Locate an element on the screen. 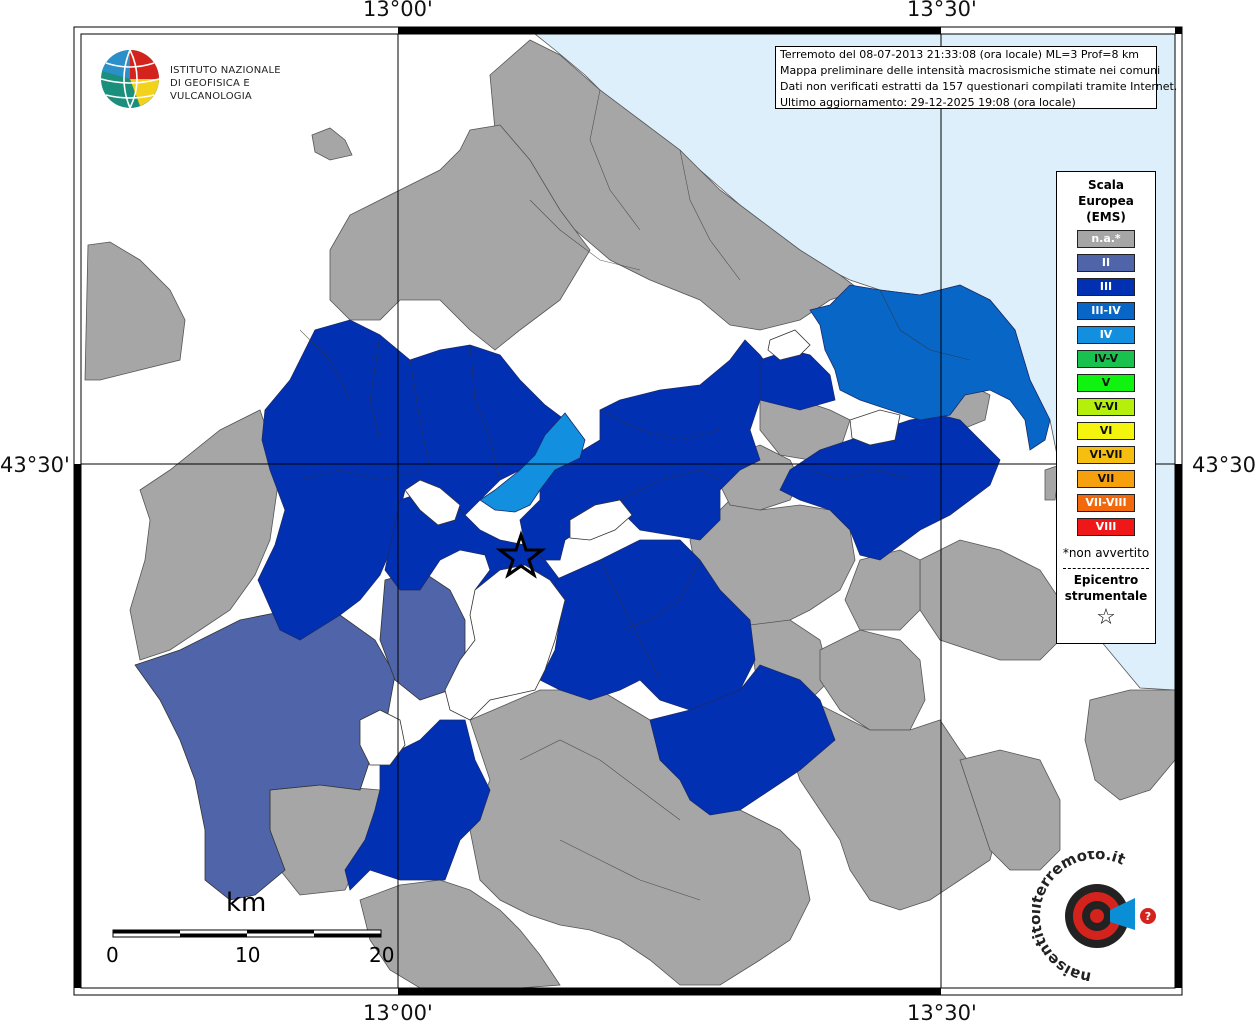 Image resolution: width=1258 pixels, height=1025 pixels. epicenter-star is located at coordinates (521, 554).